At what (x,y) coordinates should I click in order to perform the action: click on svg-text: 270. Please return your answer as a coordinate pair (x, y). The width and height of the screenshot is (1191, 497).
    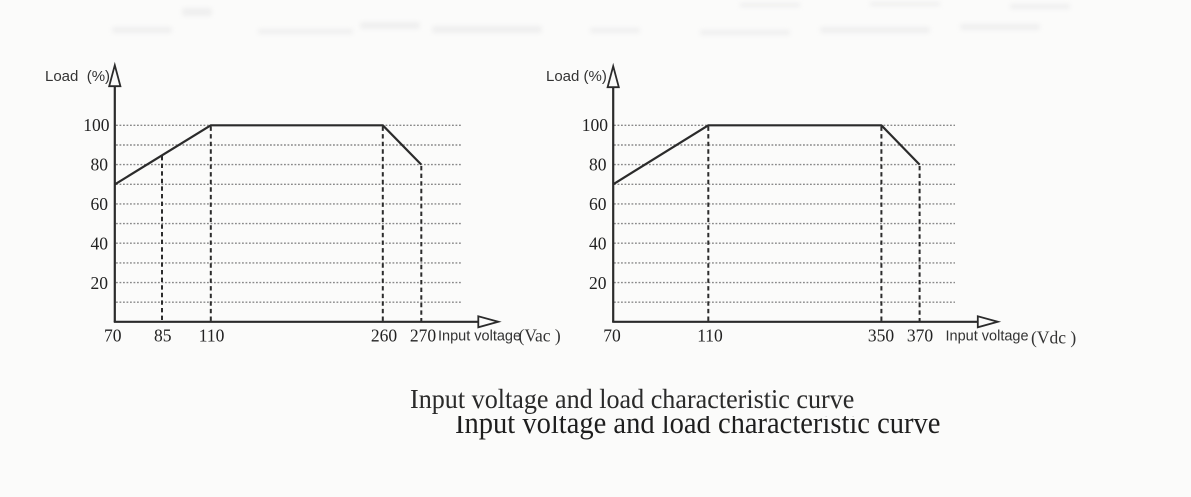
    Looking at the image, I should click on (423, 336).